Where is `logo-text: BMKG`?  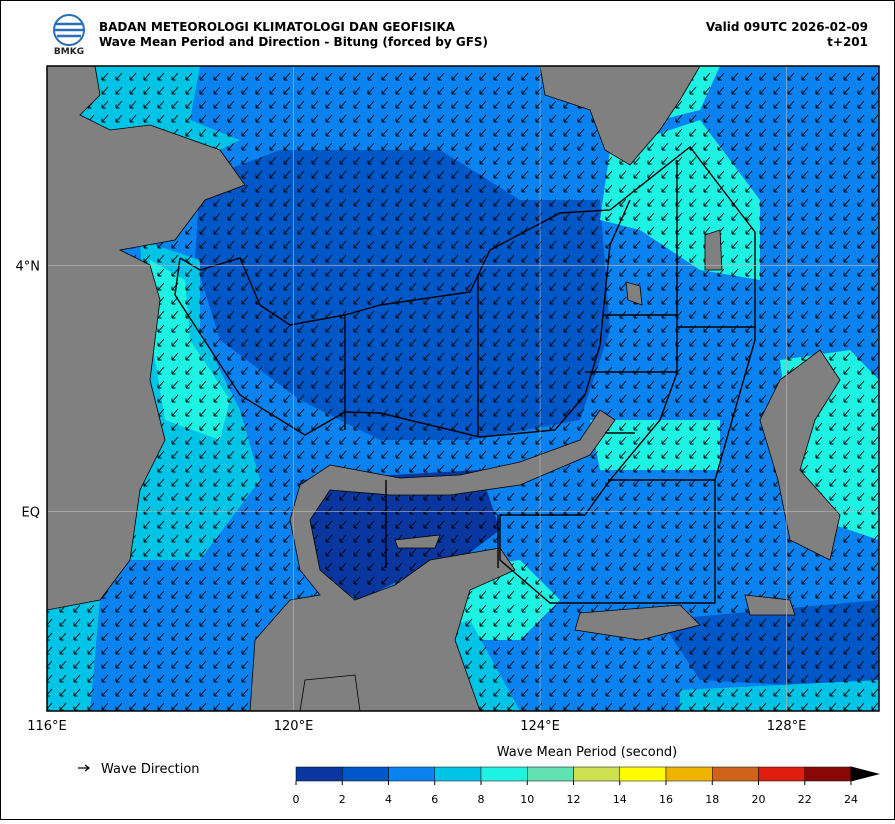
logo-text: BMKG is located at coordinates (69, 52).